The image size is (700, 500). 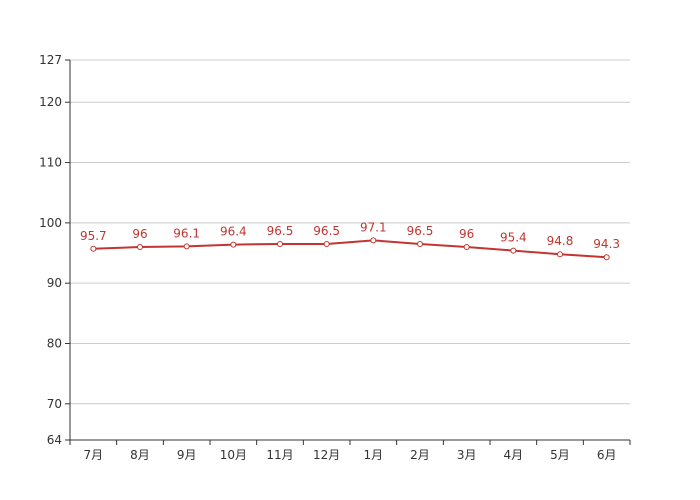 What do you see at coordinates (514, 455) in the screenshot?
I see `x-tick-label: 4月` at bounding box center [514, 455].